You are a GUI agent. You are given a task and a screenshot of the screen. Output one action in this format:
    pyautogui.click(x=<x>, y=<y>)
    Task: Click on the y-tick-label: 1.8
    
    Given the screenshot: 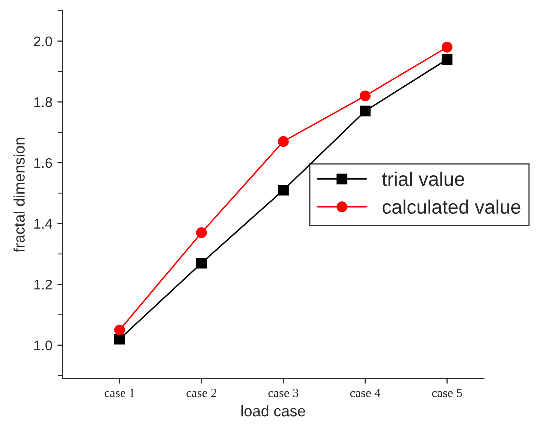 What is the action you would take?
    pyautogui.click(x=43, y=103)
    